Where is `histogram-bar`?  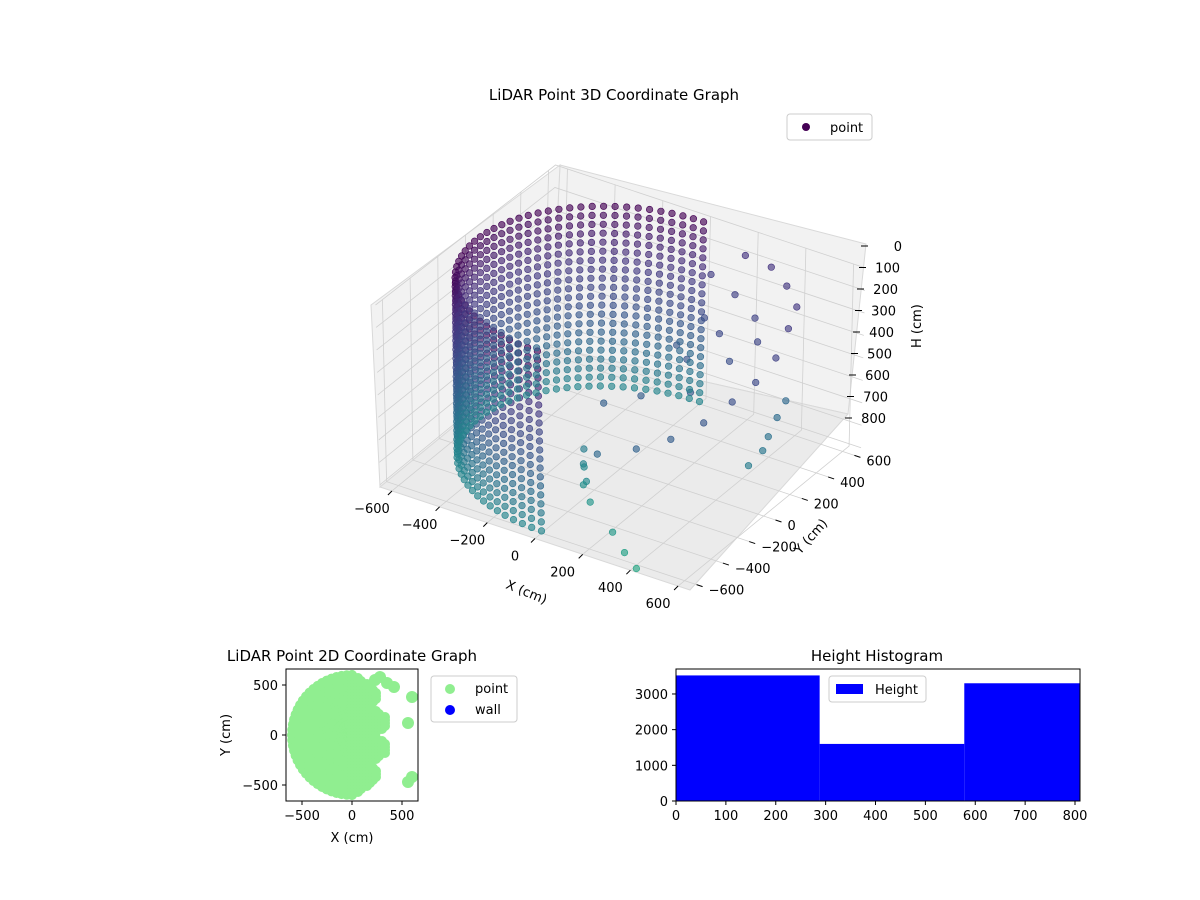 histogram-bar is located at coordinates (748, 738).